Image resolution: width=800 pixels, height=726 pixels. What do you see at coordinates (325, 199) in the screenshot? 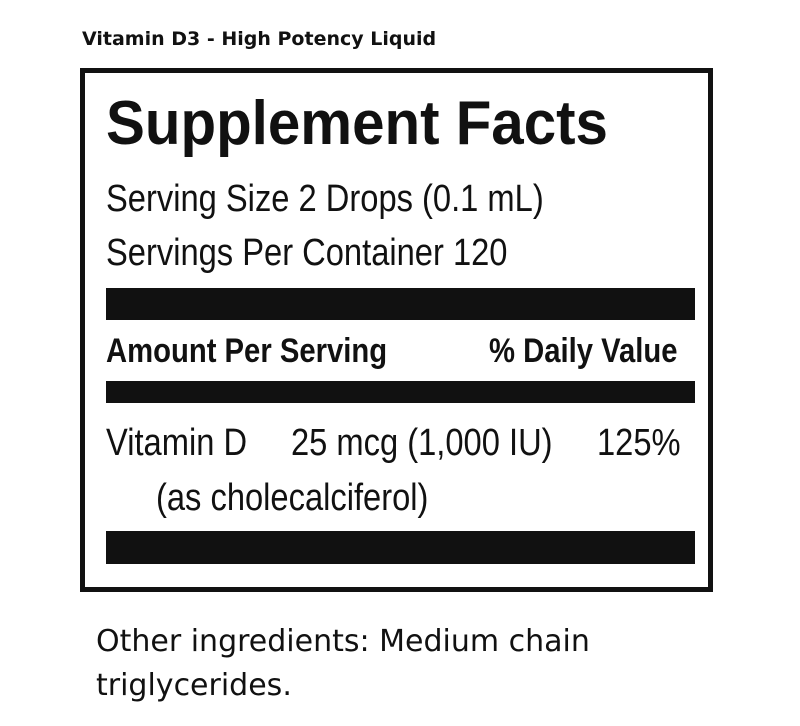
I see `serving-size: Serving Size 2 Drops (0.1 mL)` at bounding box center [325, 199].